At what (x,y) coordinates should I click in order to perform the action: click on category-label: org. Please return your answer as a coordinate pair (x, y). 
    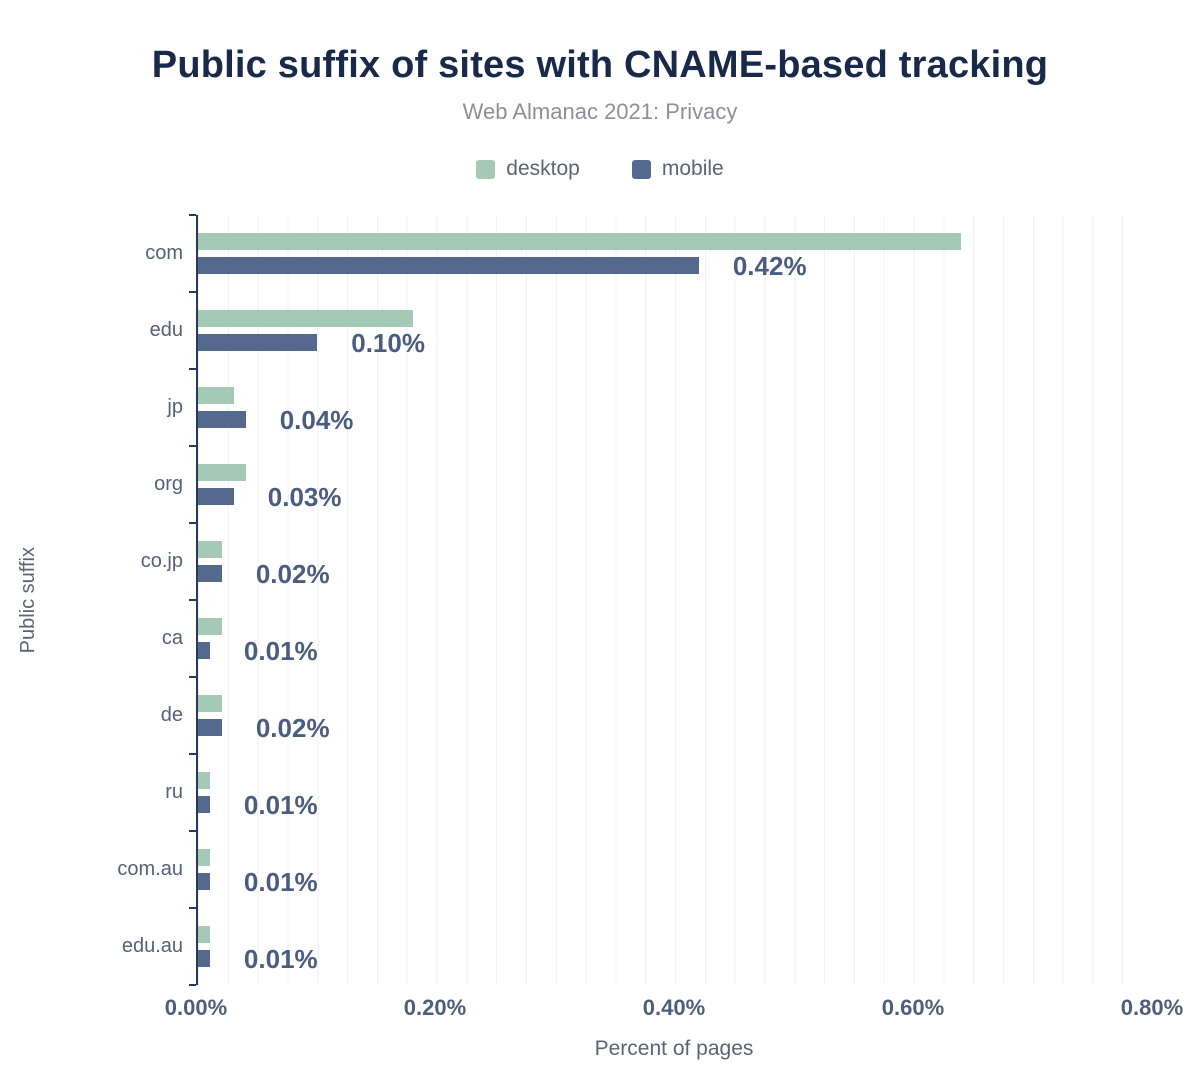
    Looking at the image, I should click on (168, 484).